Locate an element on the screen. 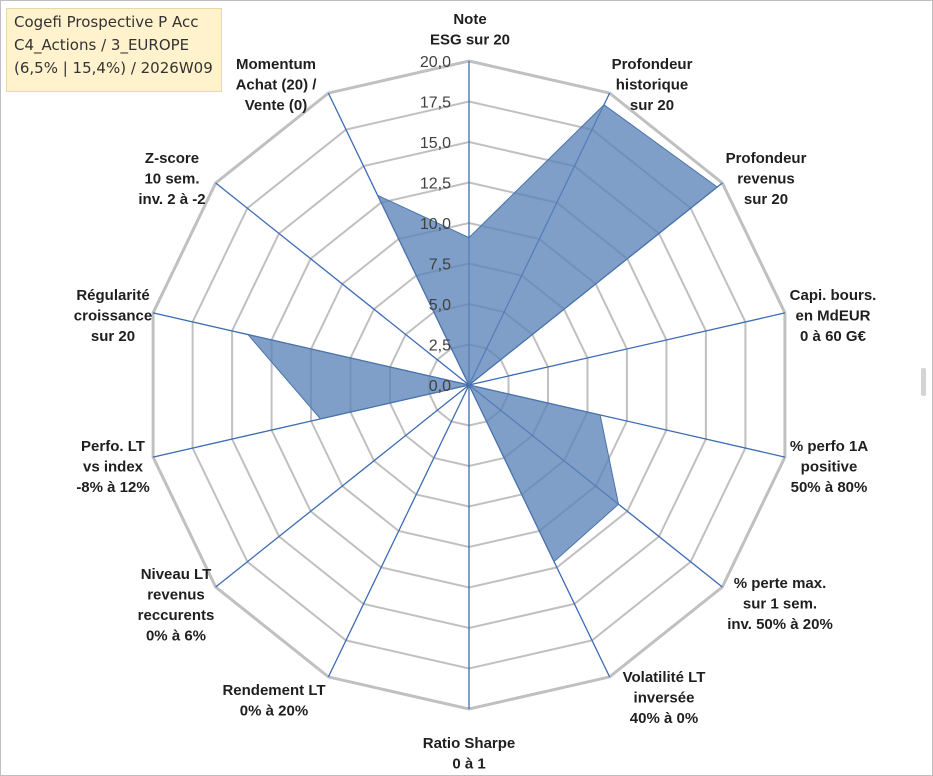  axis-label-line: 10 sem. is located at coordinates (171, 179).